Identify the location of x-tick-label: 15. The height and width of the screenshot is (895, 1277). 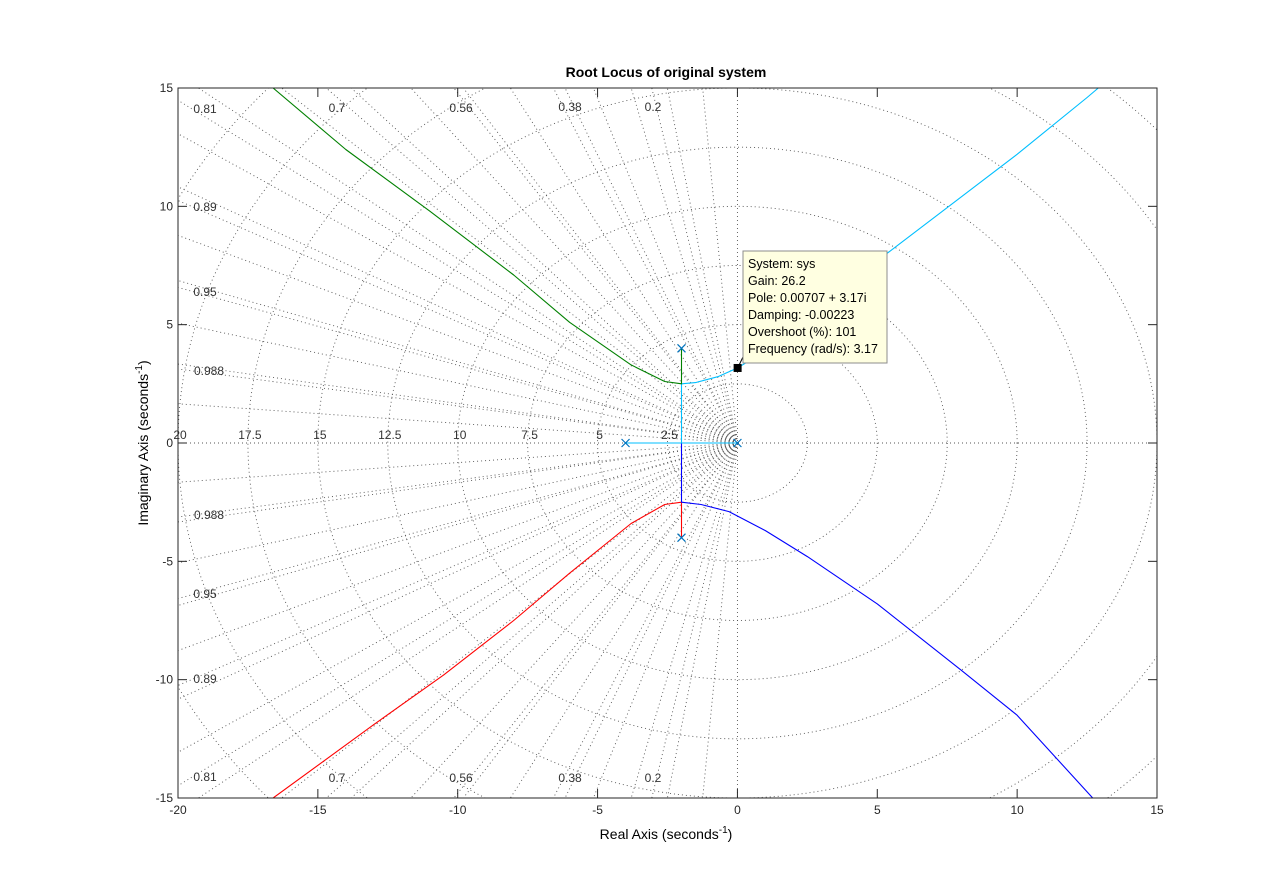
(1157, 810).